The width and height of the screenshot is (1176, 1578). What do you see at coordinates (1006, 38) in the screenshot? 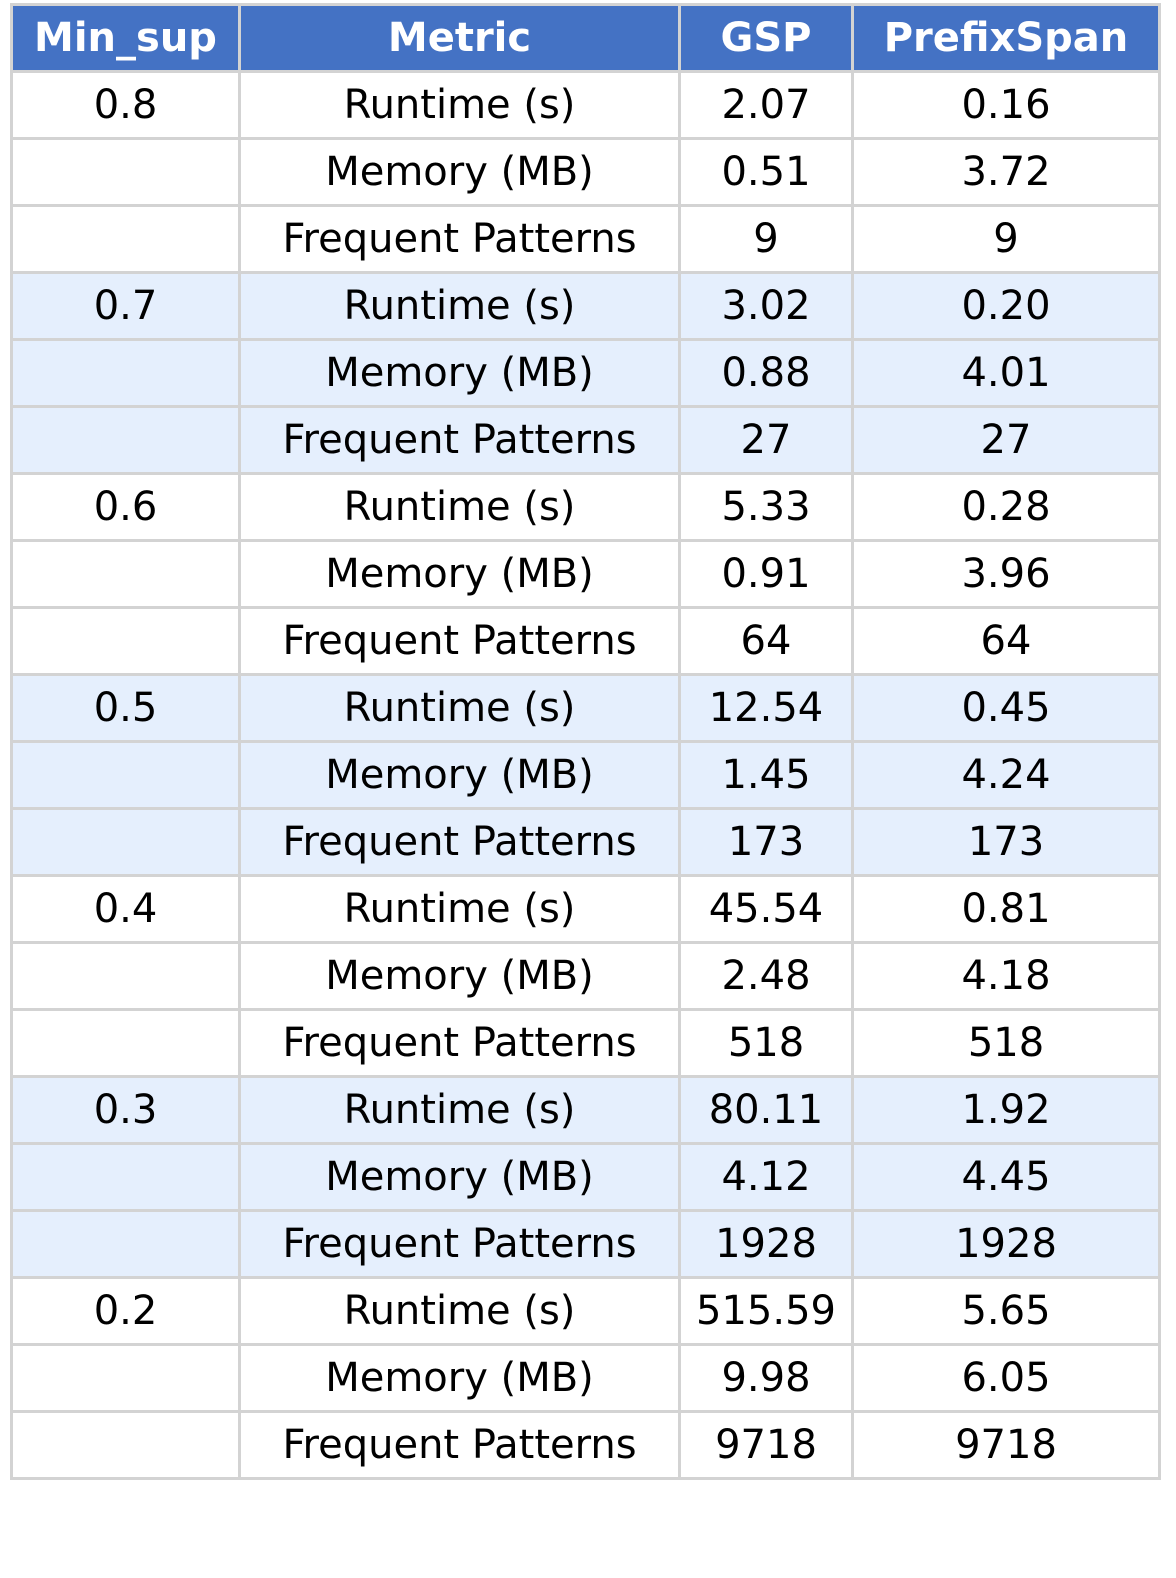
I see `column-header-prefixspan: PrefixSpan` at bounding box center [1006, 38].